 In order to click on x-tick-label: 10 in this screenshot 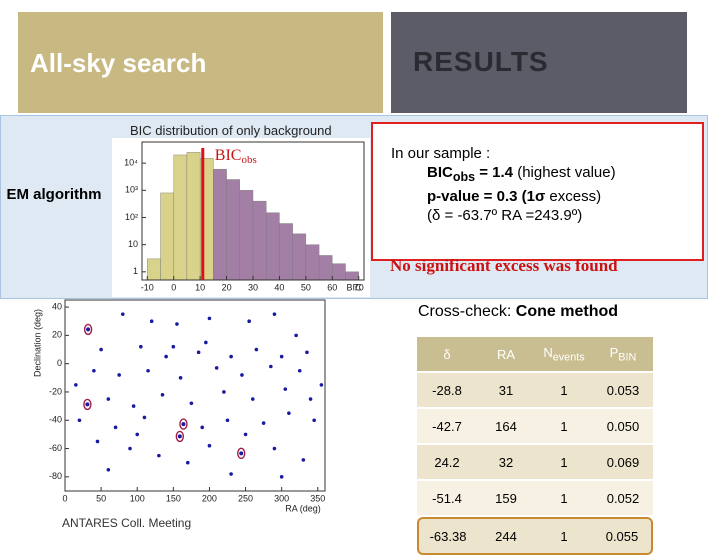, I will do `click(200, 287)`.